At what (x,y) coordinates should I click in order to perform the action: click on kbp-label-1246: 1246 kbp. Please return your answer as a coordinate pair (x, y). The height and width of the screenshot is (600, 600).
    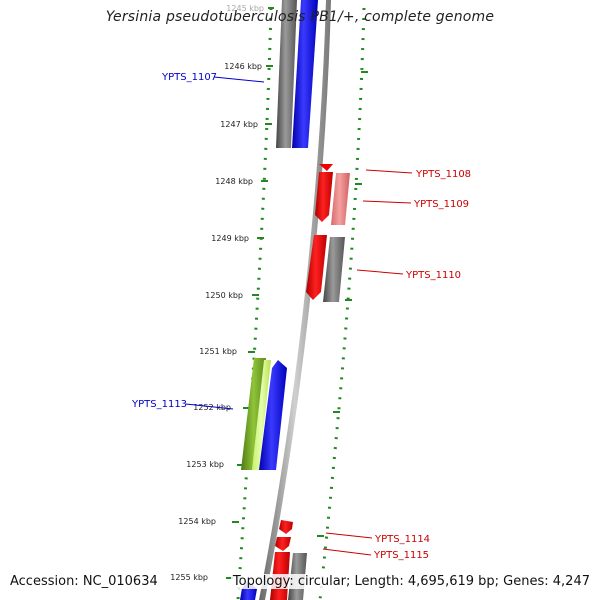
    Looking at the image, I should click on (243, 66).